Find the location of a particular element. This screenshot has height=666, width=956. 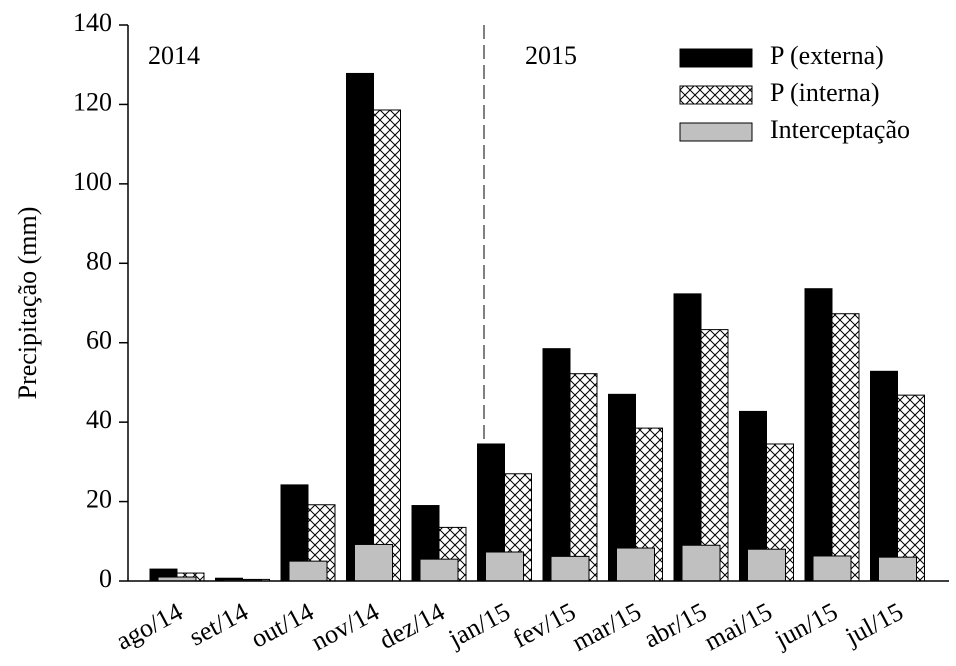

y-tick-label: 60 is located at coordinates (99, 340).